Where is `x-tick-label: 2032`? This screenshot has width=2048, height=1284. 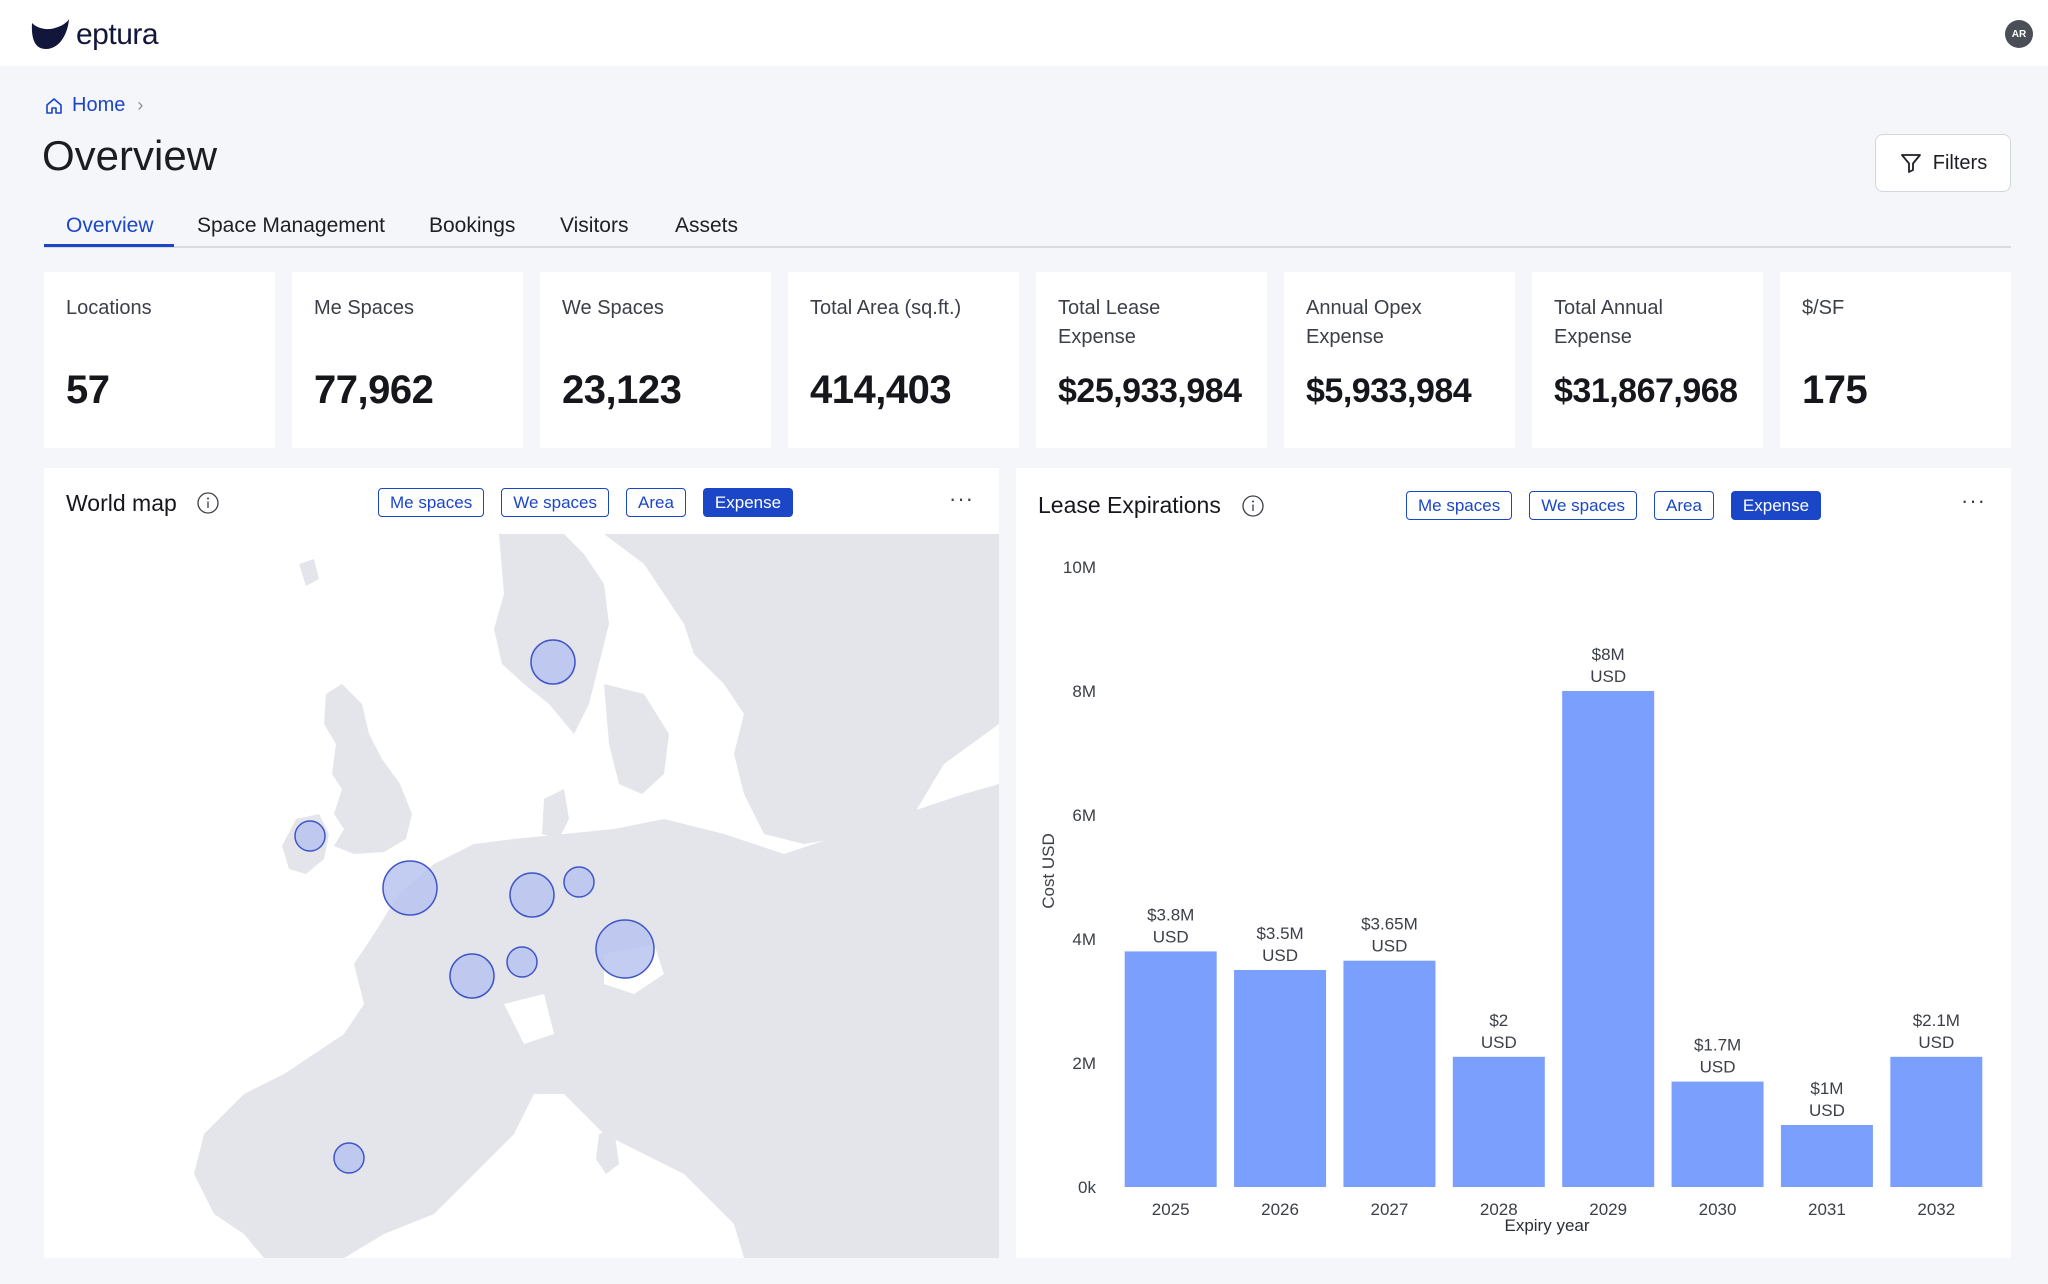 x-tick-label: 2032 is located at coordinates (1936, 1209).